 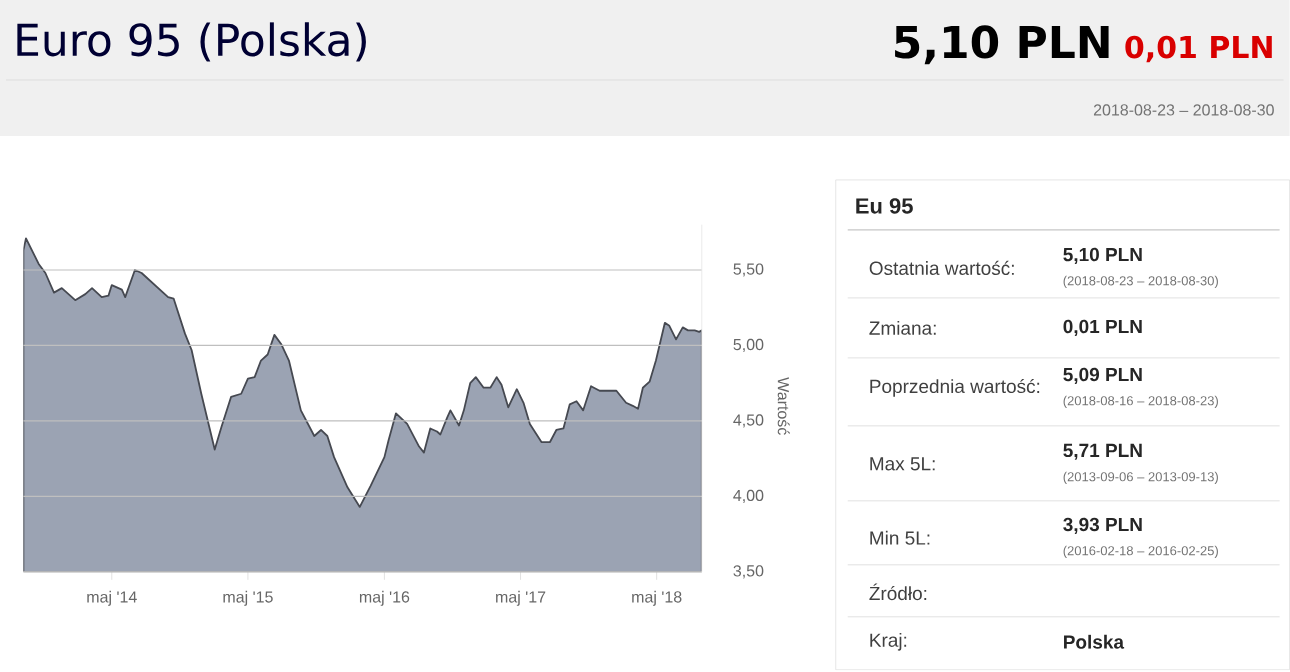 I want to click on text: Kraj:, so click(x=888, y=642).